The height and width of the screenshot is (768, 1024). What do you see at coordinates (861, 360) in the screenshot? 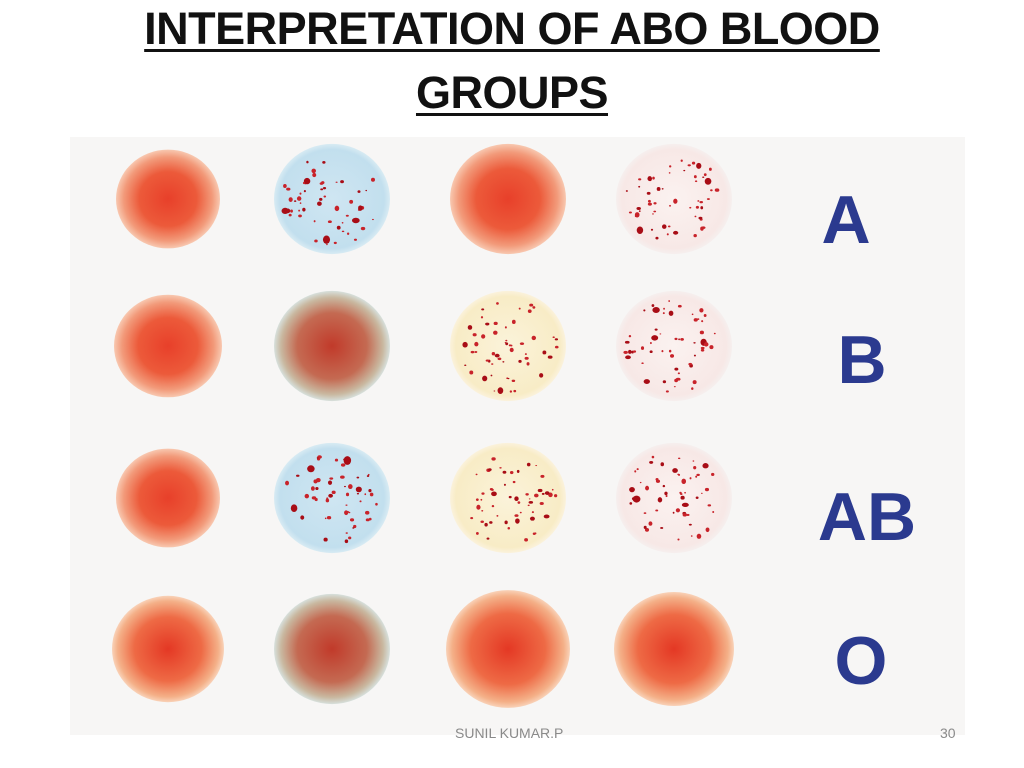
I see `row-label-b: B` at bounding box center [861, 360].